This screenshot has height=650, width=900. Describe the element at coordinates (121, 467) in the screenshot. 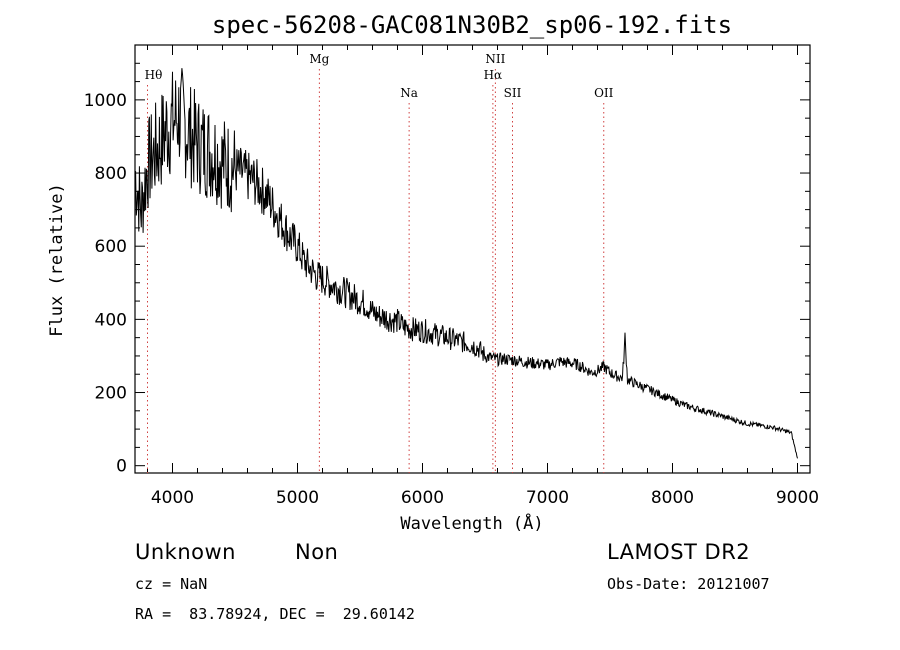

I see `y-tick-label: 0` at that location.